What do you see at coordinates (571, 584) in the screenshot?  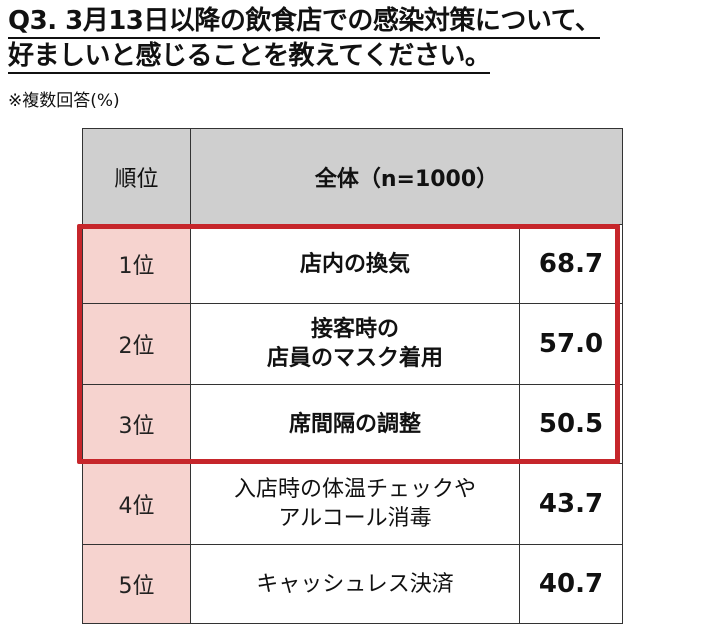 I see `value-cell: 40.7` at bounding box center [571, 584].